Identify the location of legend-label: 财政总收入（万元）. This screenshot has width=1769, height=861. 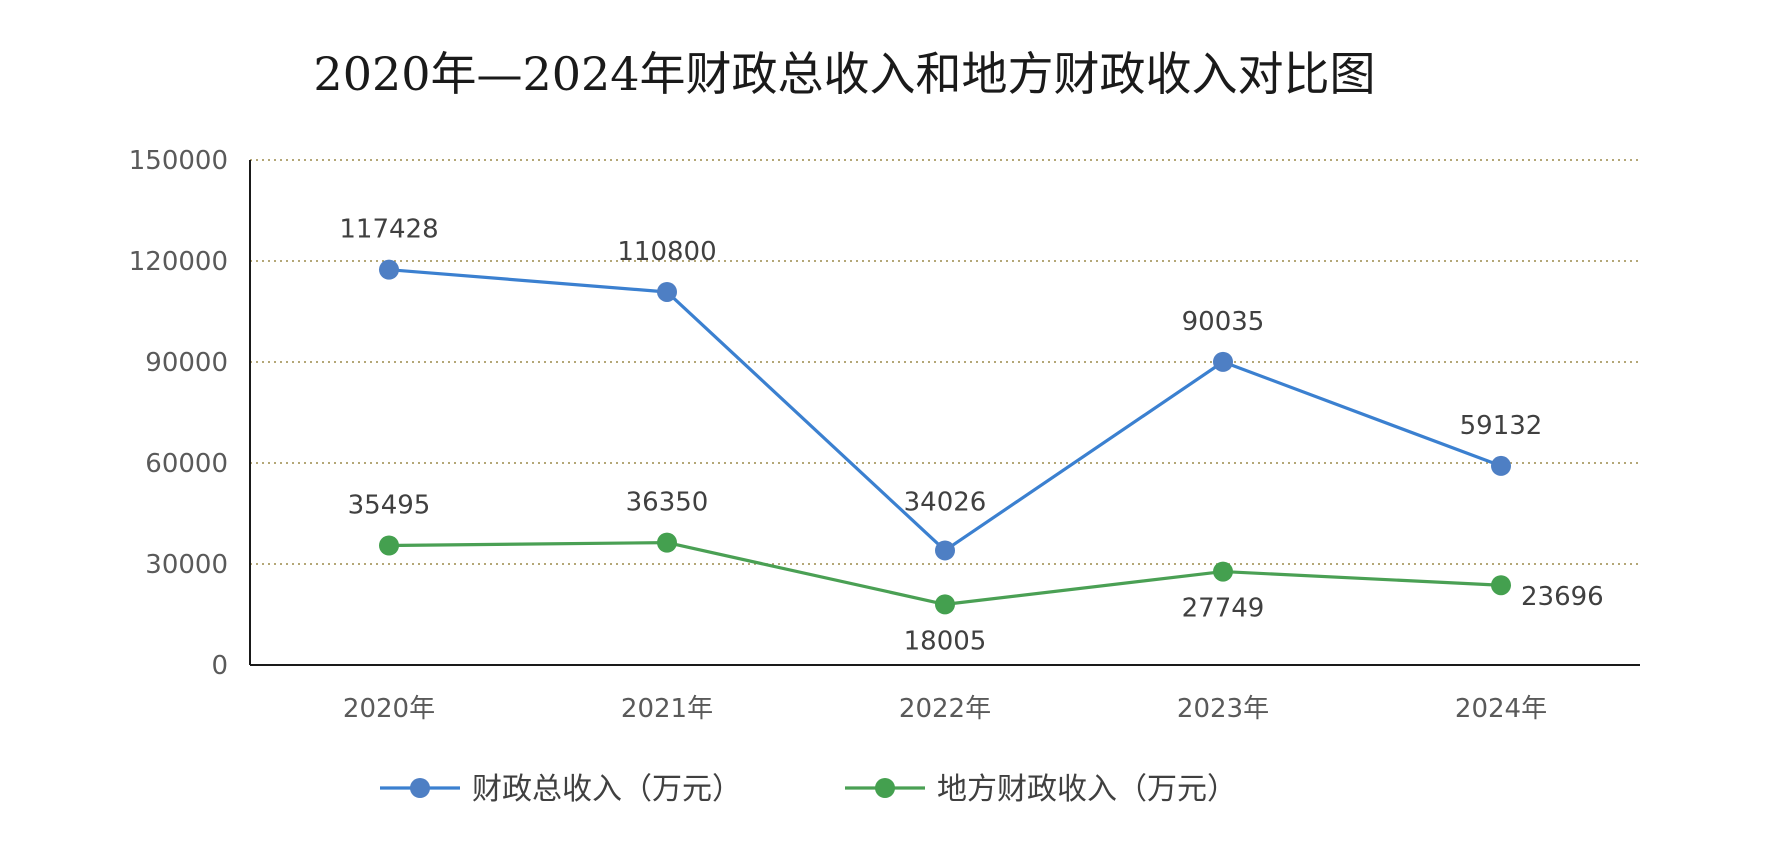
(607, 789).